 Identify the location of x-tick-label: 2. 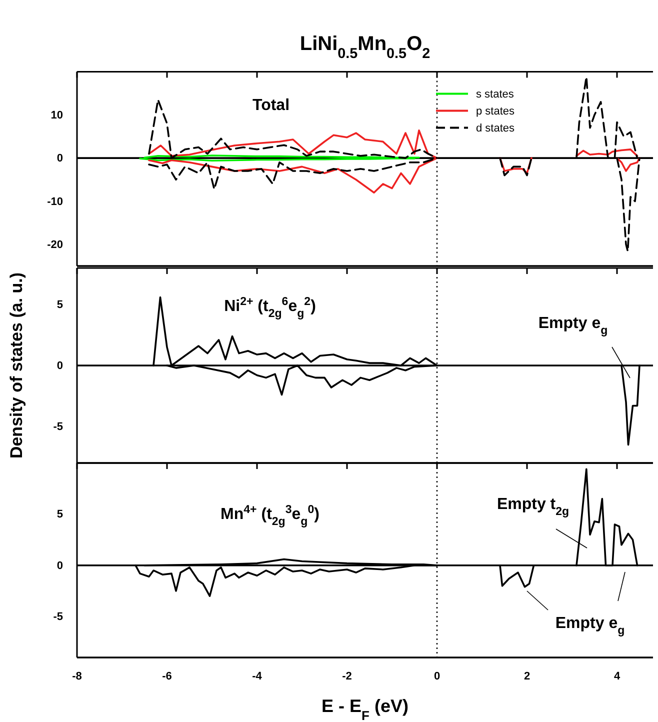
(527, 676).